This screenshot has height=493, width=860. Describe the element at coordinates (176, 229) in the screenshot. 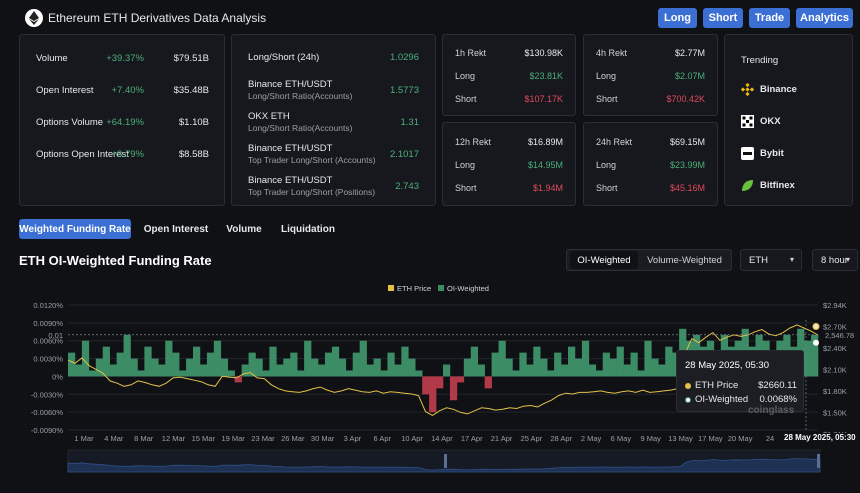

I see `tab-open-interest: Open Interest` at that location.